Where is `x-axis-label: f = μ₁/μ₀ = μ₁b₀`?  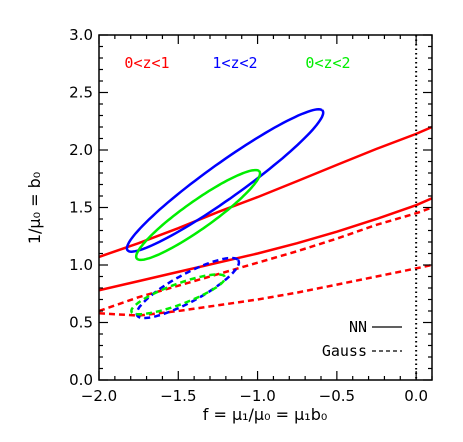 x-axis-label: f = μ₁/μ₀ = μ₁b₀ is located at coordinates (265, 414).